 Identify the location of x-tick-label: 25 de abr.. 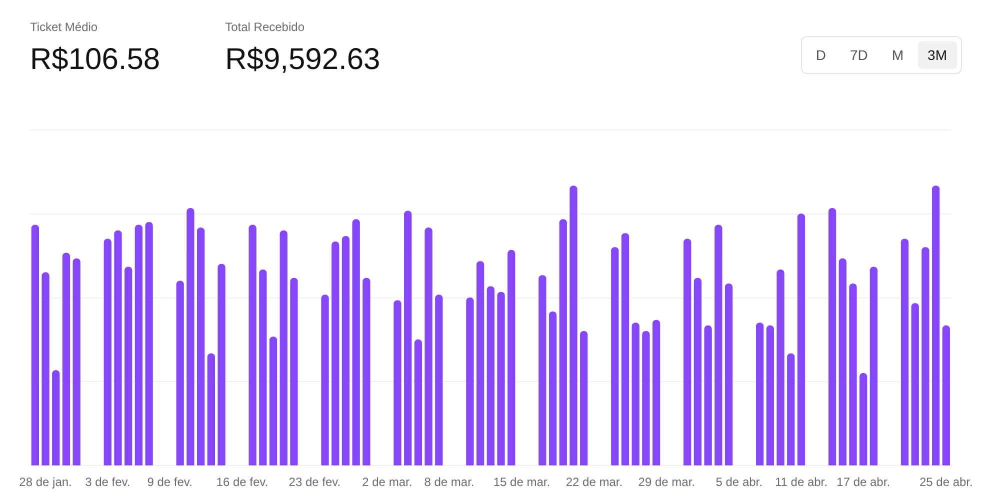
(946, 482).